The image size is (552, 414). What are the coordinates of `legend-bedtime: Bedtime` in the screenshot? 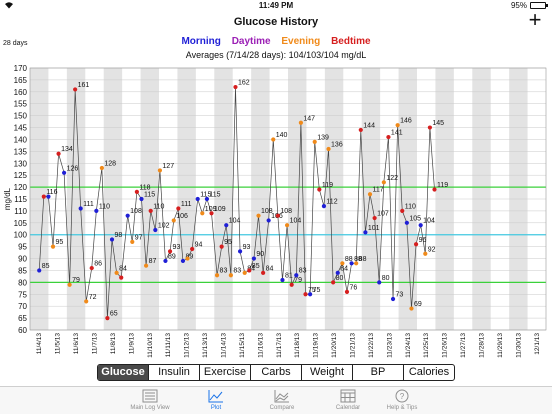 It's located at (351, 41).